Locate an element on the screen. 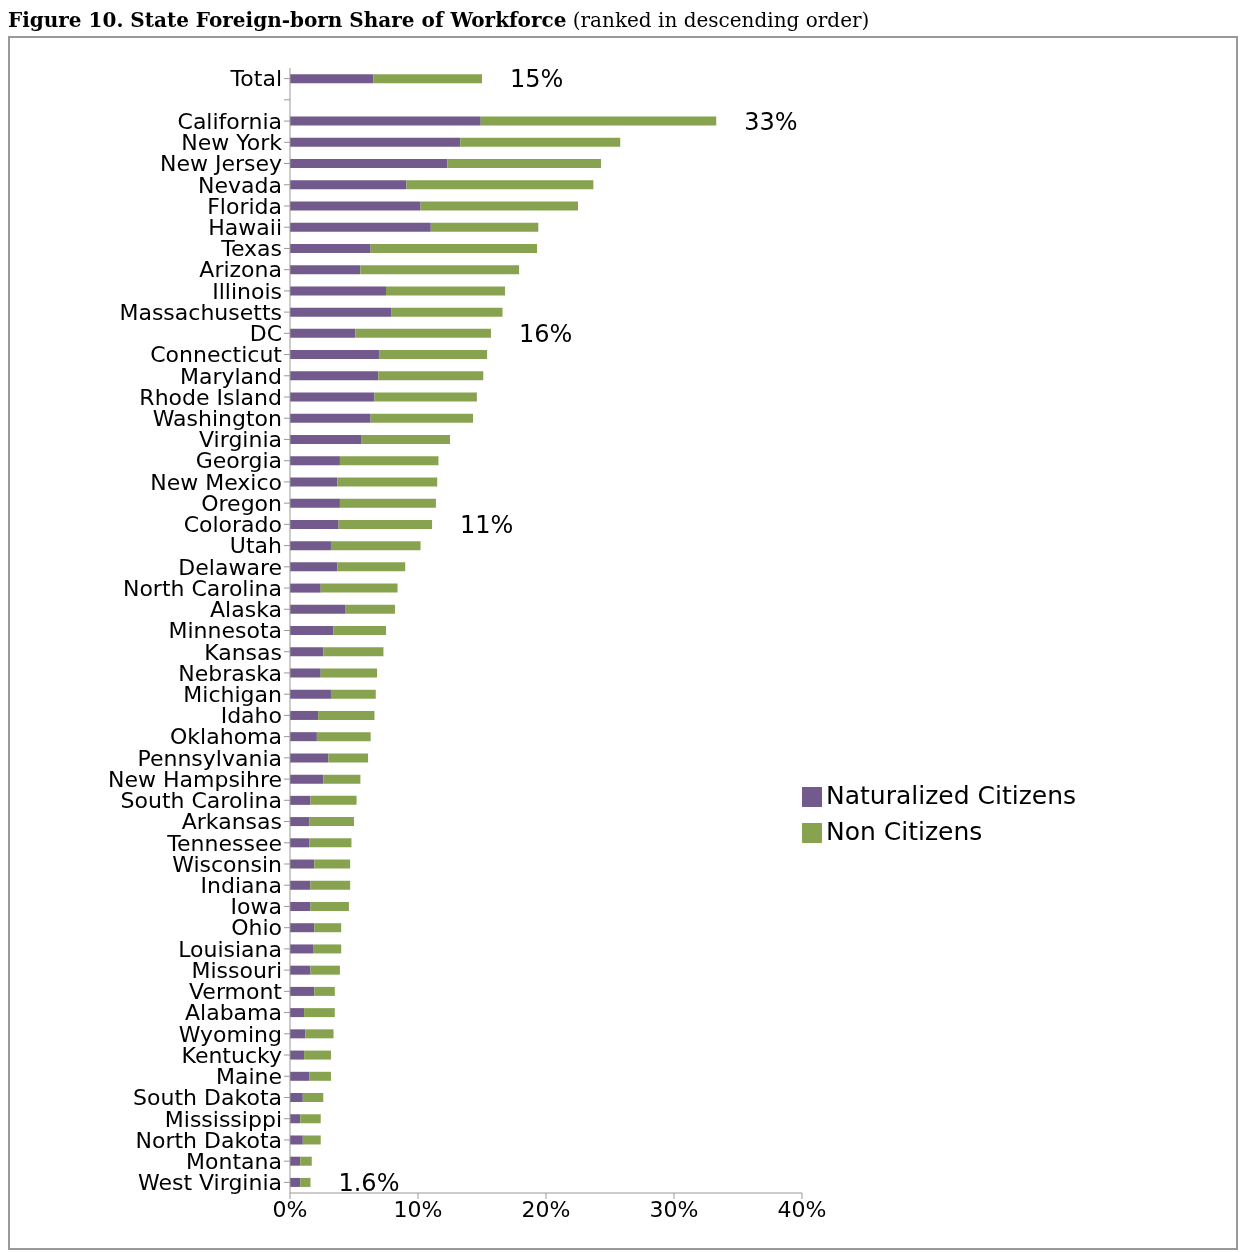  y-tick-label: Oregon is located at coordinates (241, 503).